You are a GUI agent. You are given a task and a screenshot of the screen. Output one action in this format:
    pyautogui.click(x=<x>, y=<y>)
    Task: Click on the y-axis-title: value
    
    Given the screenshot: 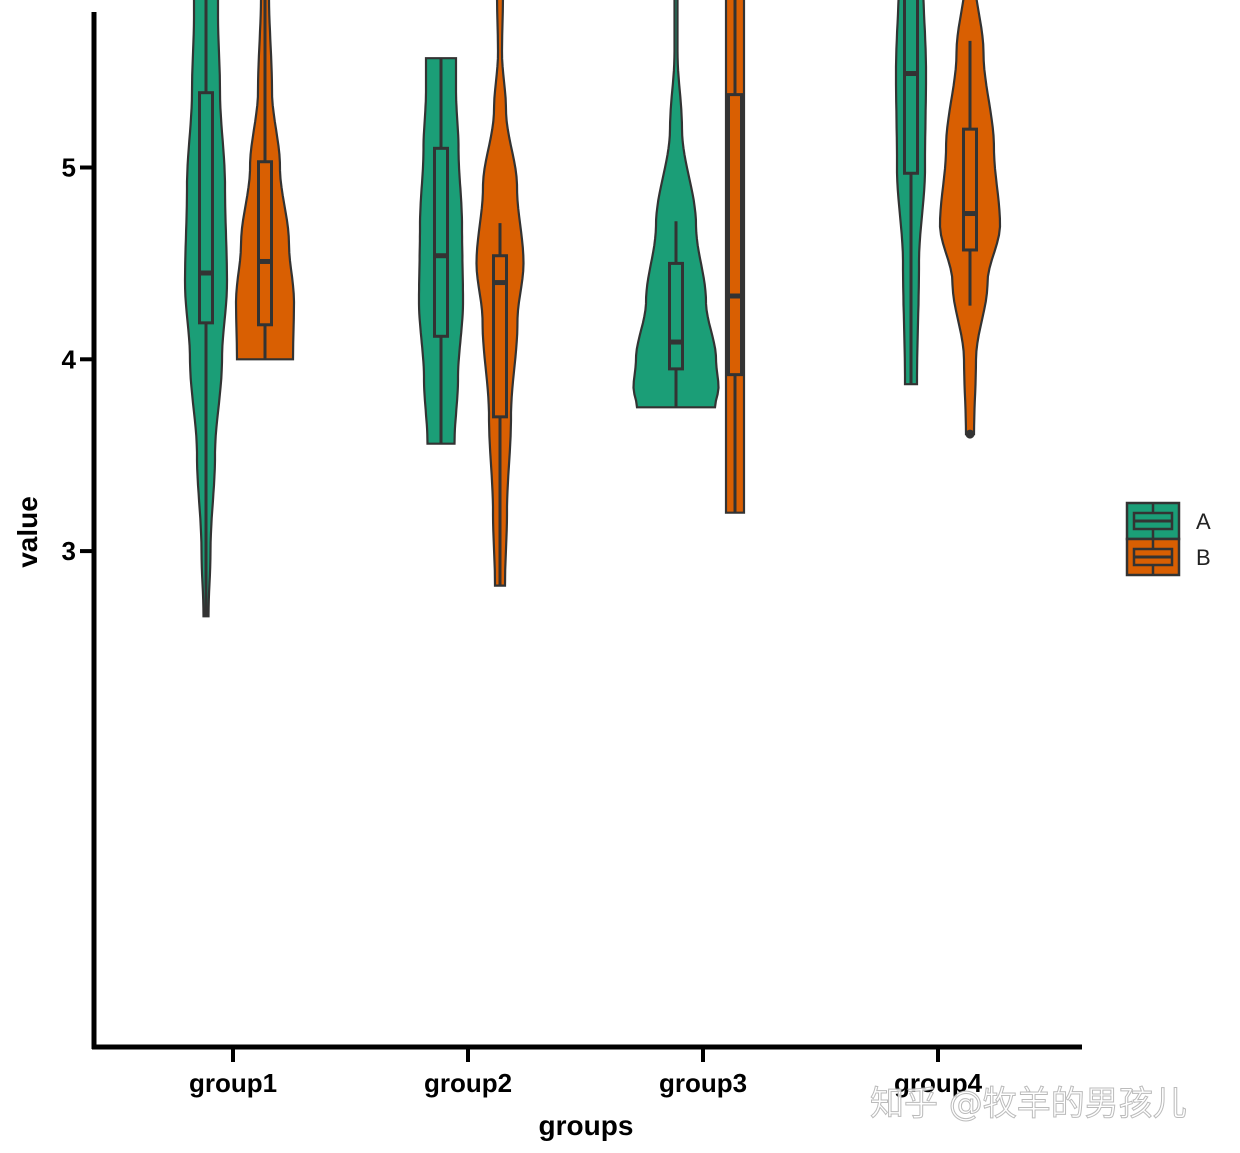 What is the action you would take?
    pyautogui.click(x=27, y=532)
    